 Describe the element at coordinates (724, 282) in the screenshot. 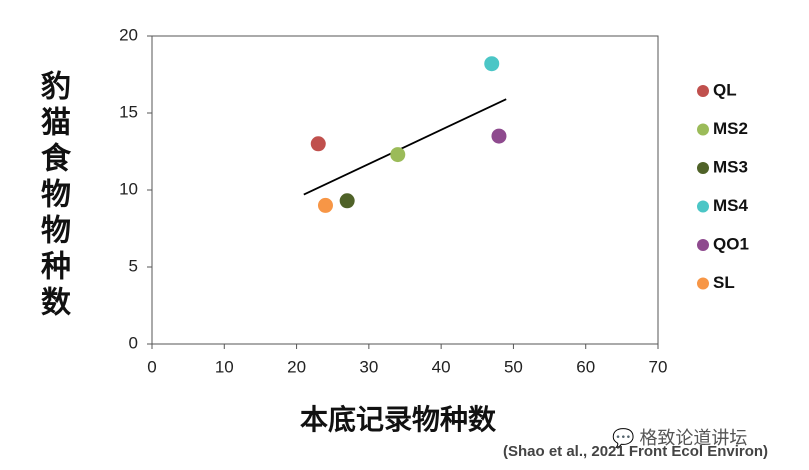

I see `legend-label: SL` at that location.